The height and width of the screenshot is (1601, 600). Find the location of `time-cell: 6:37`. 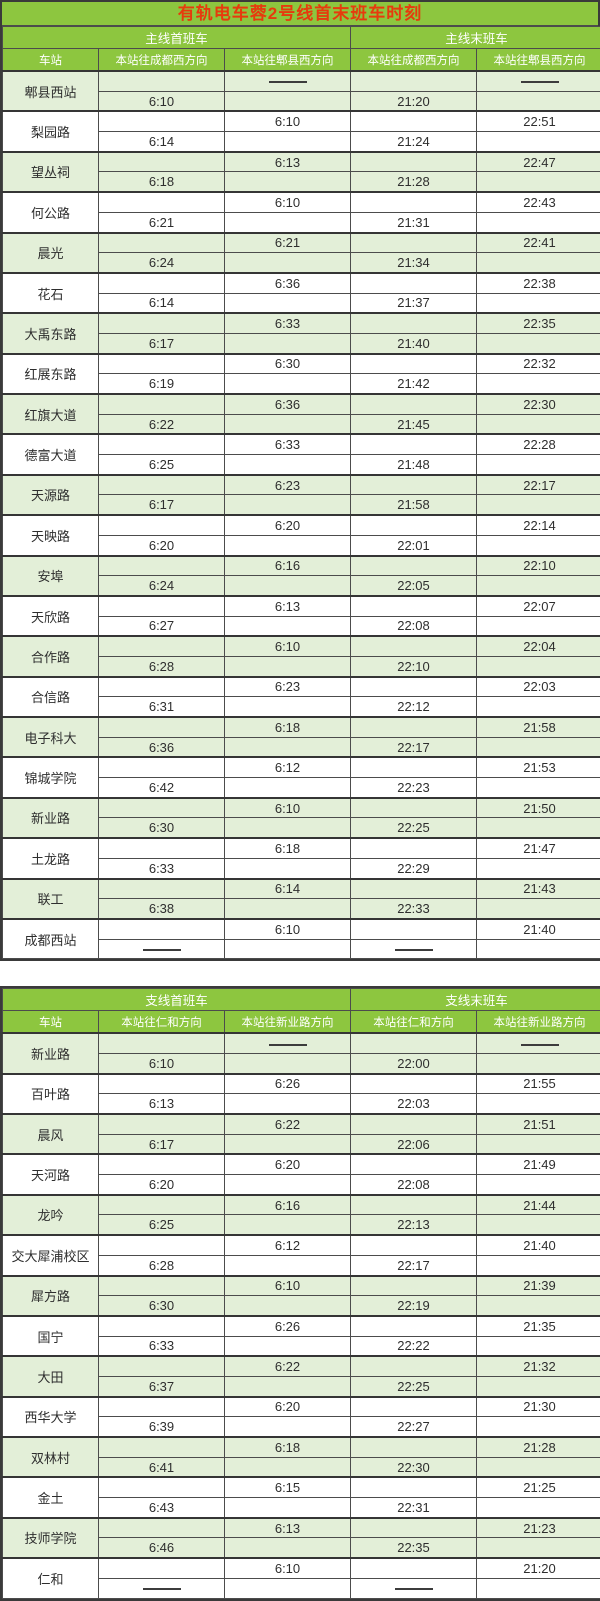

time-cell: 6:37 is located at coordinates (162, 1386).